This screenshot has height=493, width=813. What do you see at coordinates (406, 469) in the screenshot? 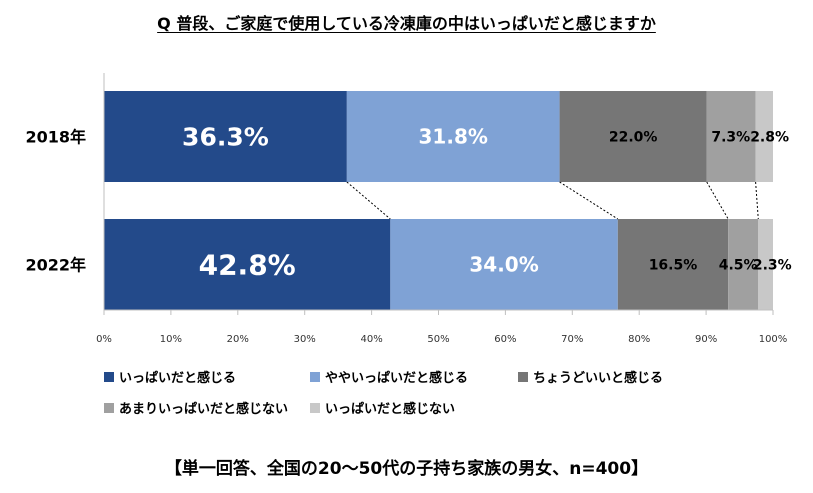
I see `footnote: 【単一回答、全国の20～50代の子持ち家族の男女、n=400】` at bounding box center [406, 469].